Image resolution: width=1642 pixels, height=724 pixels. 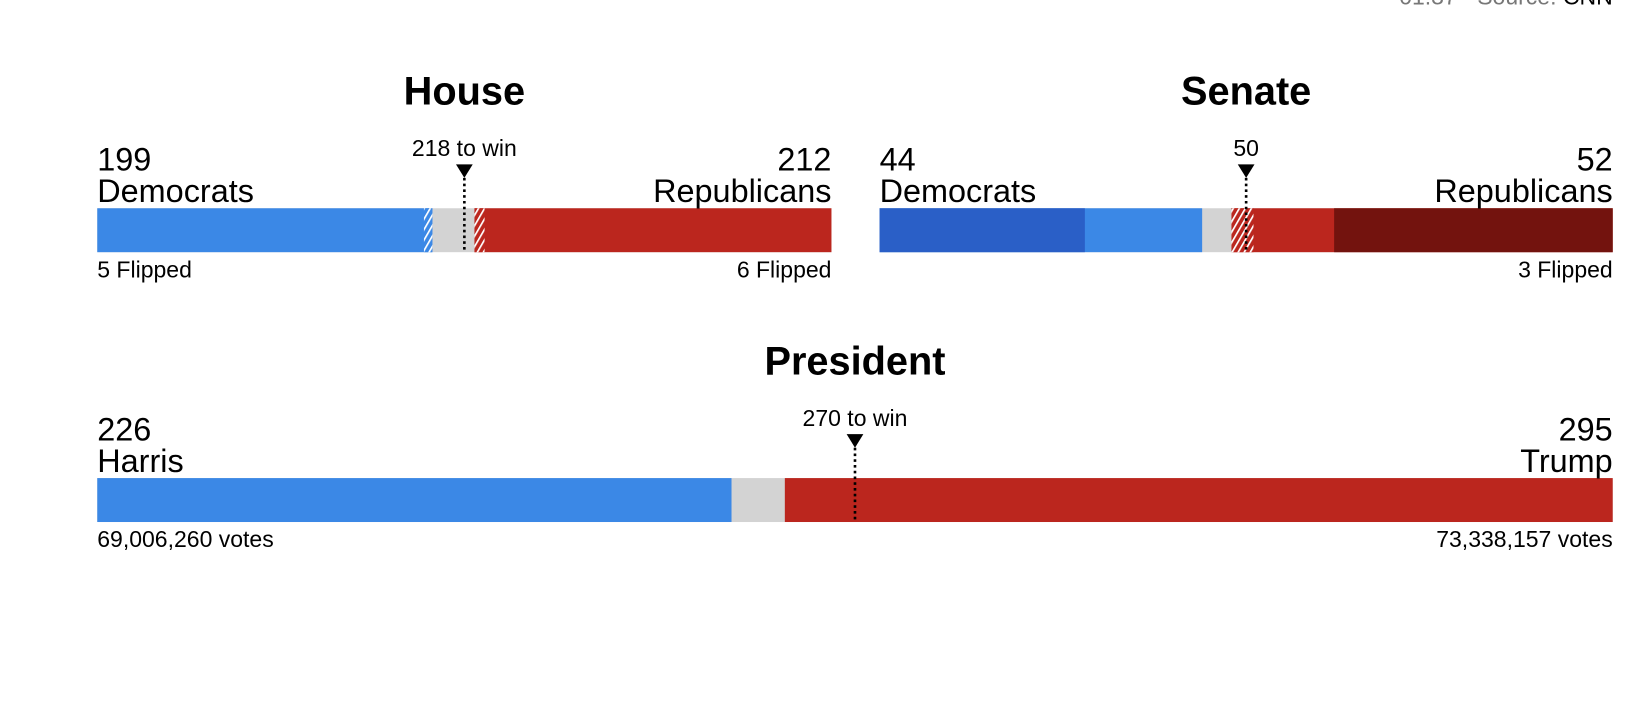 I want to click on left-seat-count: 44, so click(x=898, y=160).